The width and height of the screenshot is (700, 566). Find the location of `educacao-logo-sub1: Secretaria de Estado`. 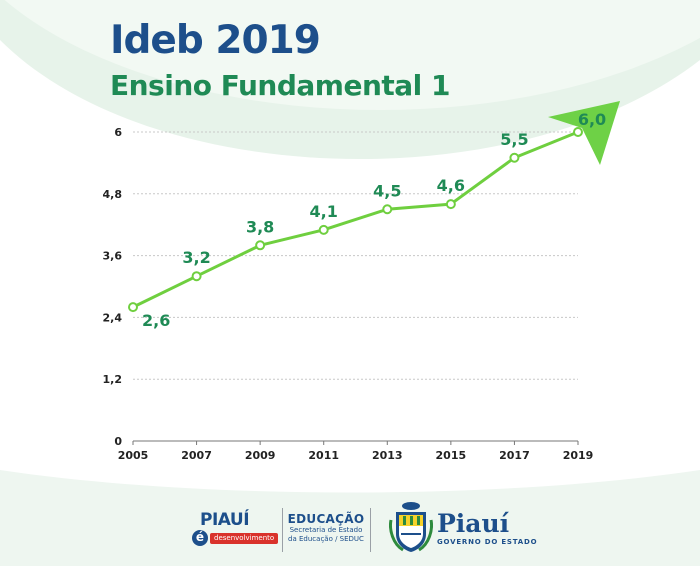

educacao-logo-sub1: Secretaria de Estado is located at coordinates (326, 530).